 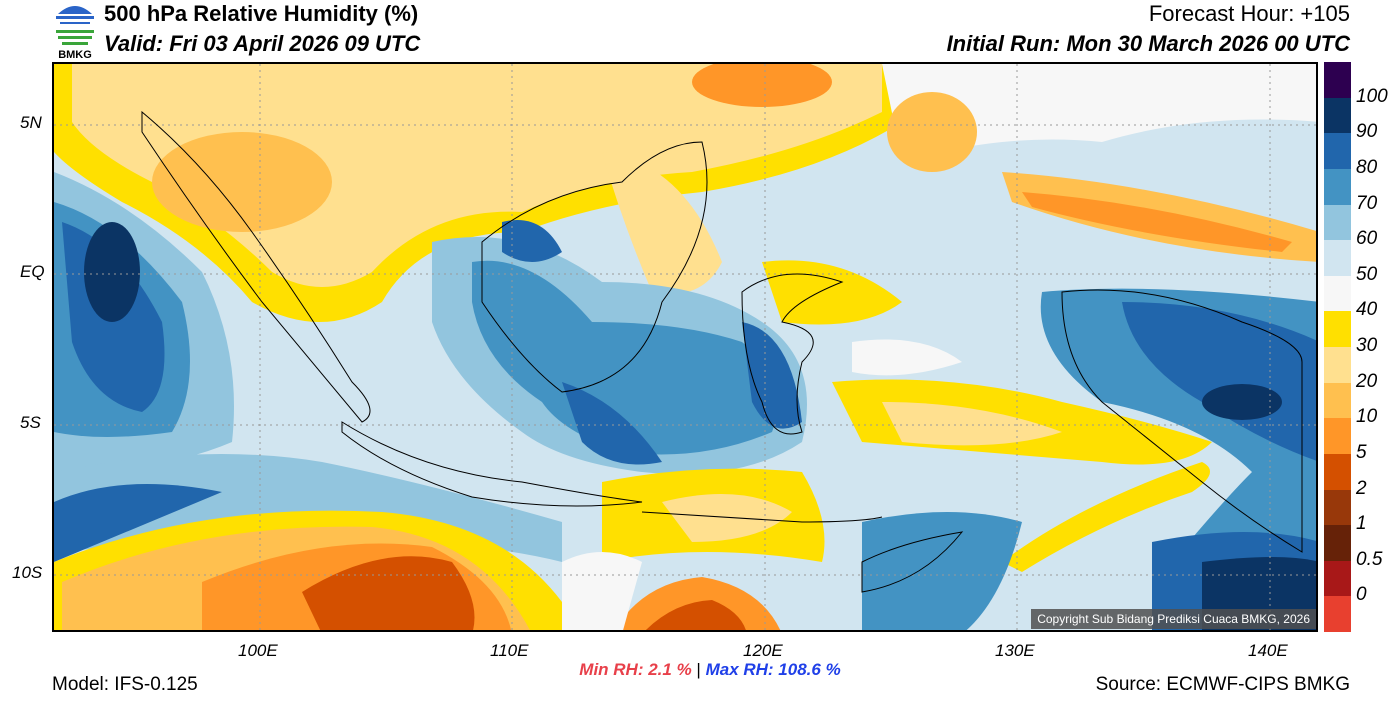 I want to click on colorbar-label: 100, so click(x=1372, y=96).